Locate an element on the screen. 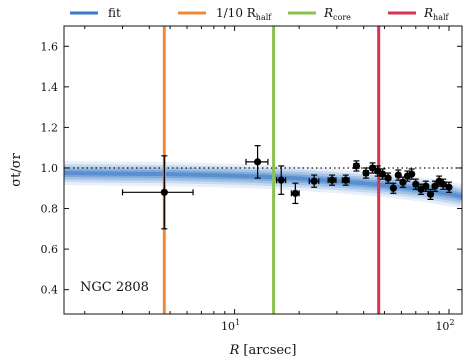  legend-entry-r-half: Rhalf is located at coordinates (419, 14).